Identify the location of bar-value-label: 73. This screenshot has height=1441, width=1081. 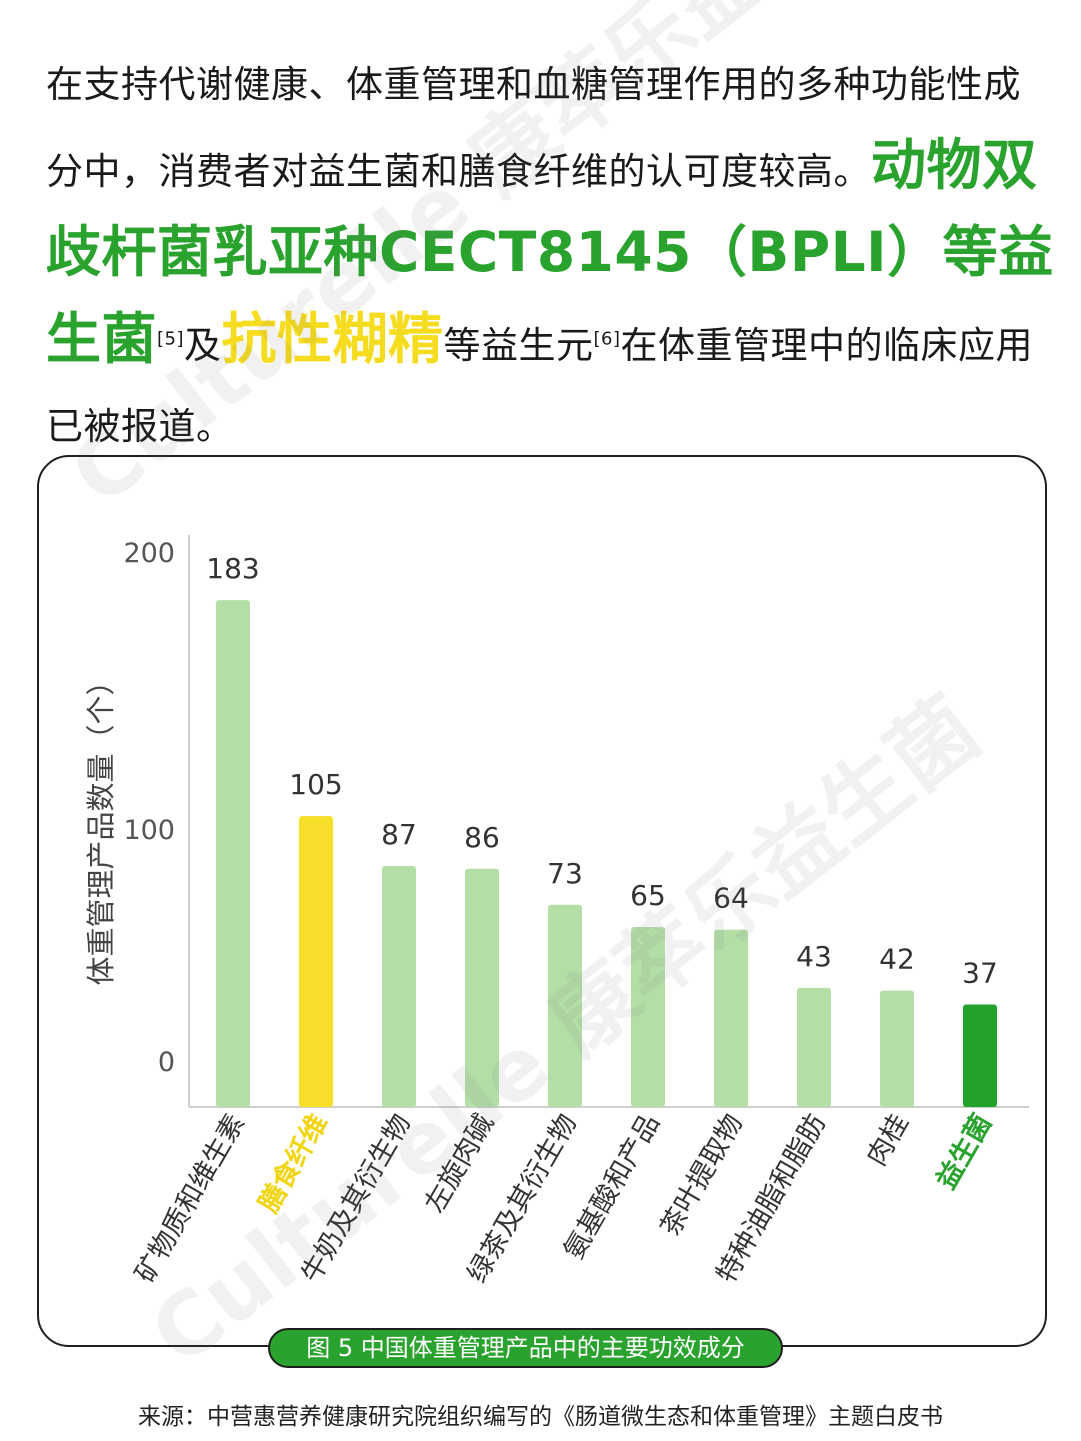
(565, 873).